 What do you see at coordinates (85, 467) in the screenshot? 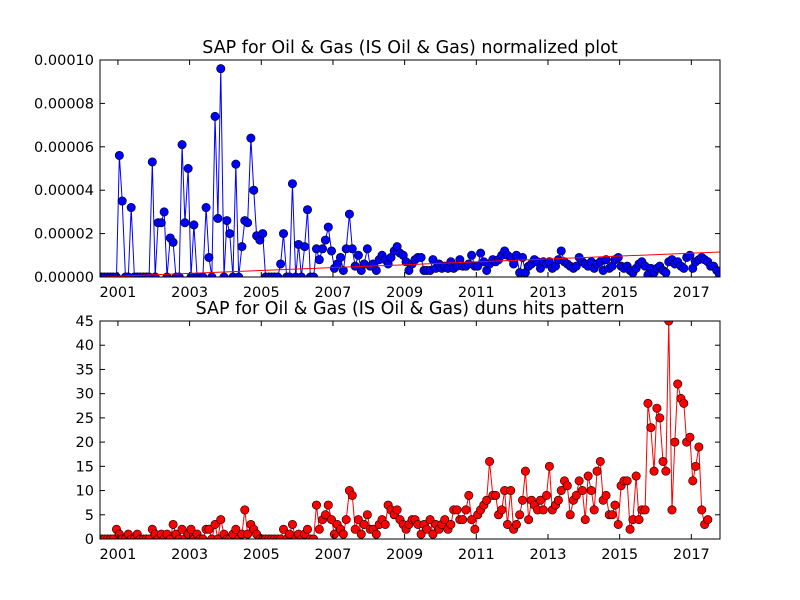
I see `y-tick-label: 15` at bounding box center [85, 467].